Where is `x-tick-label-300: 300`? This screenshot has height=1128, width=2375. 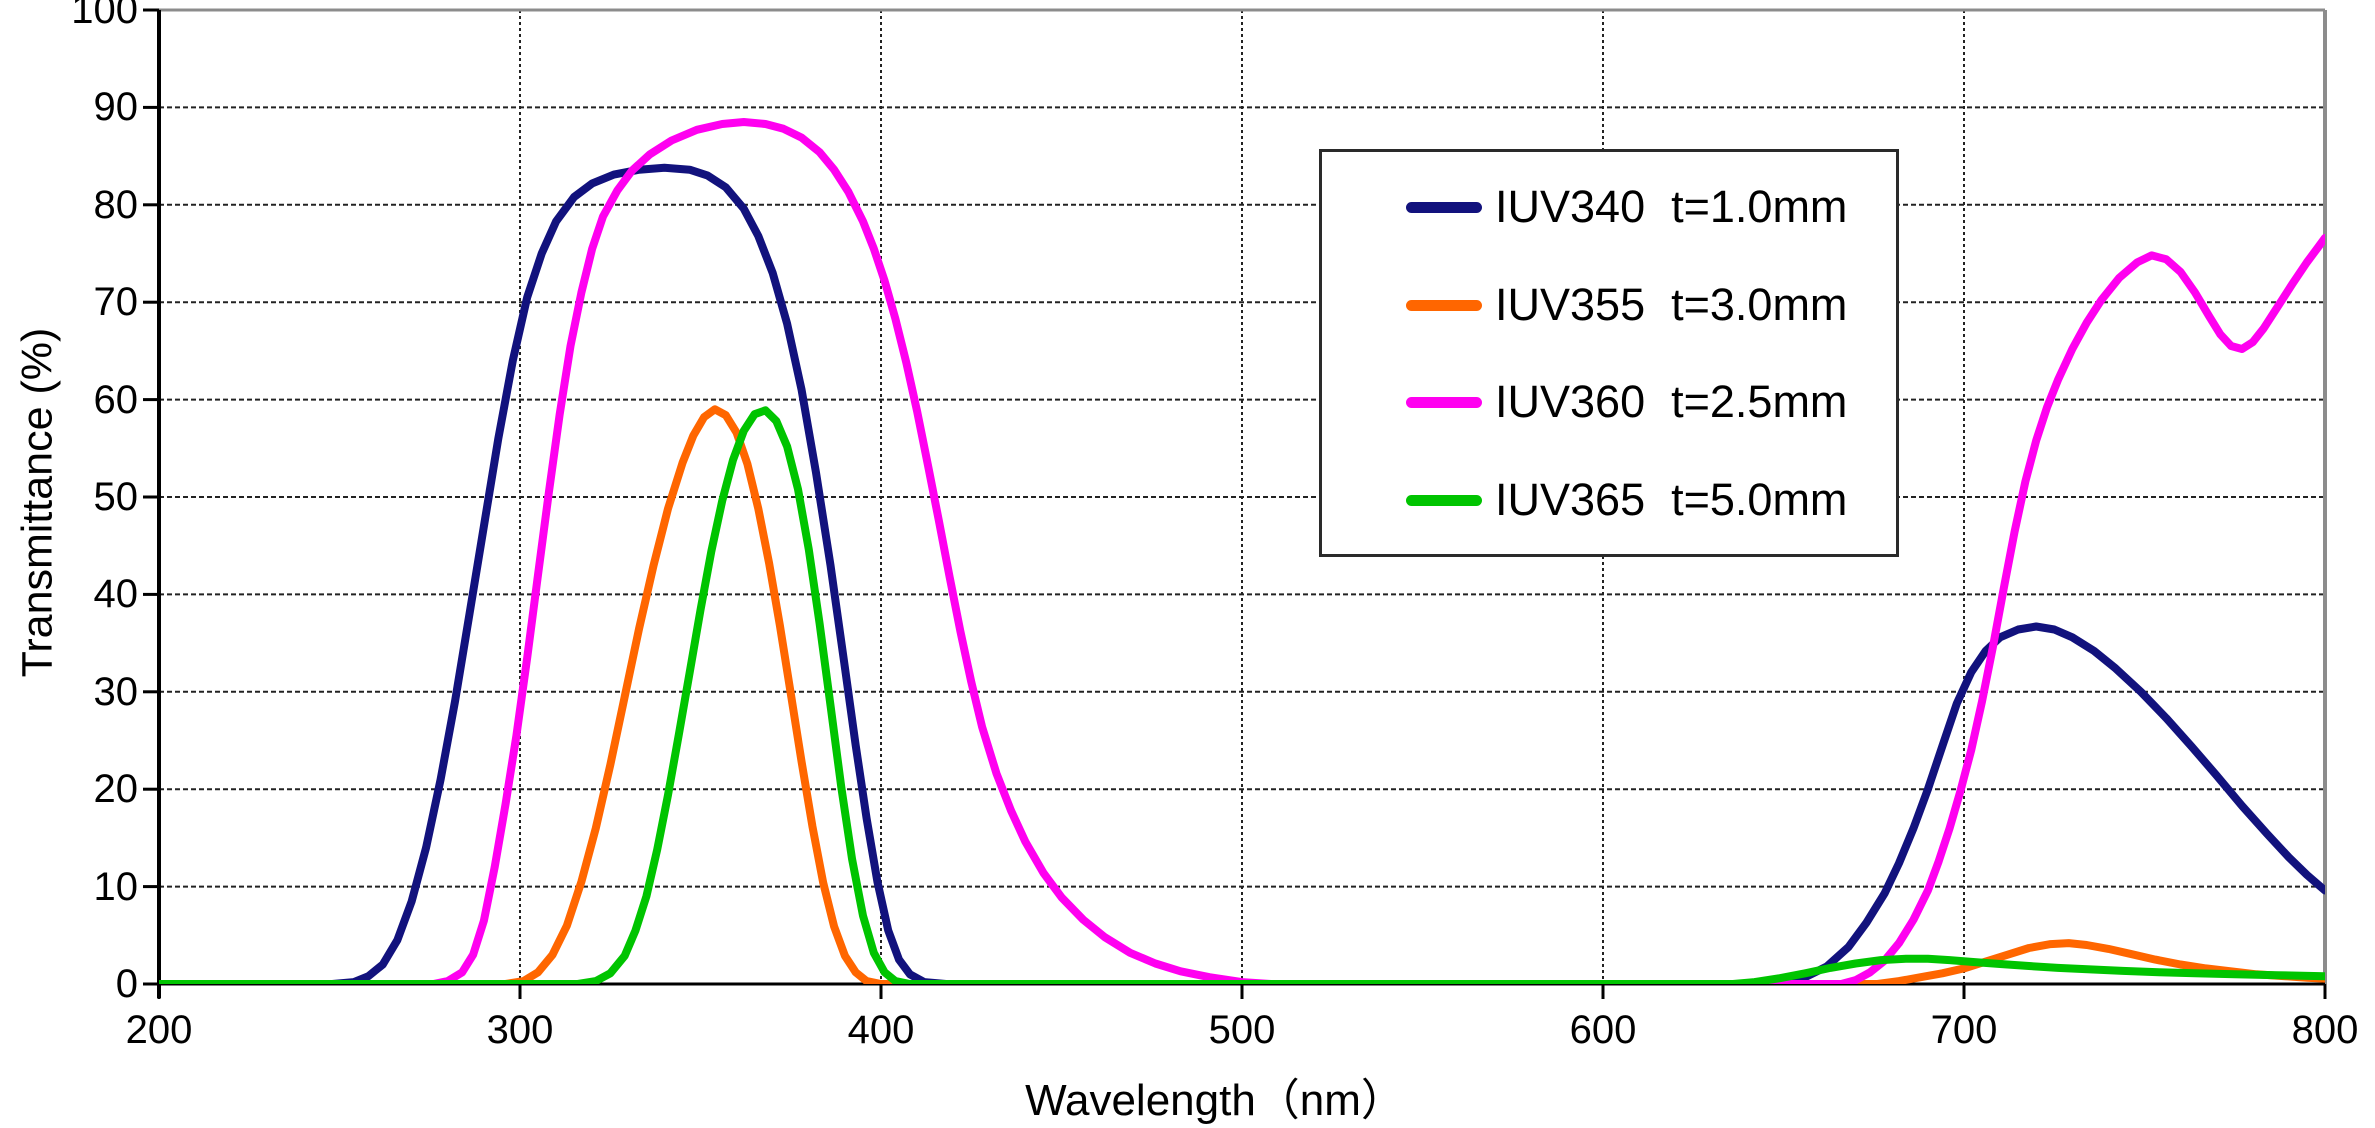
x-tick-label-300: 300 is located at coordinates (520, 1030).